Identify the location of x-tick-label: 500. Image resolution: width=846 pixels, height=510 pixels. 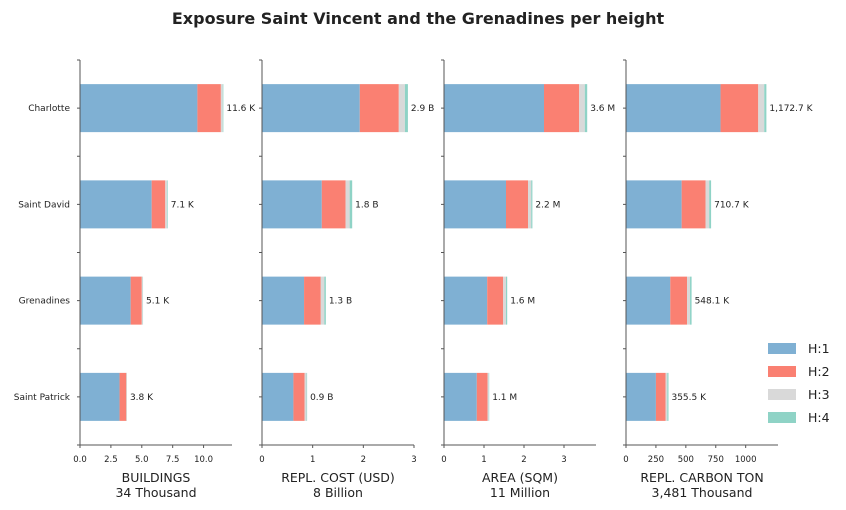
(686, 460).